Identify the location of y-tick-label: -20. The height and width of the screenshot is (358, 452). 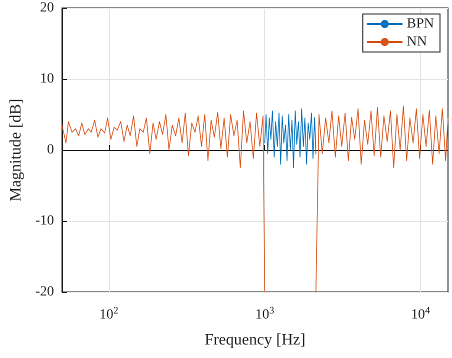
(44, 292).